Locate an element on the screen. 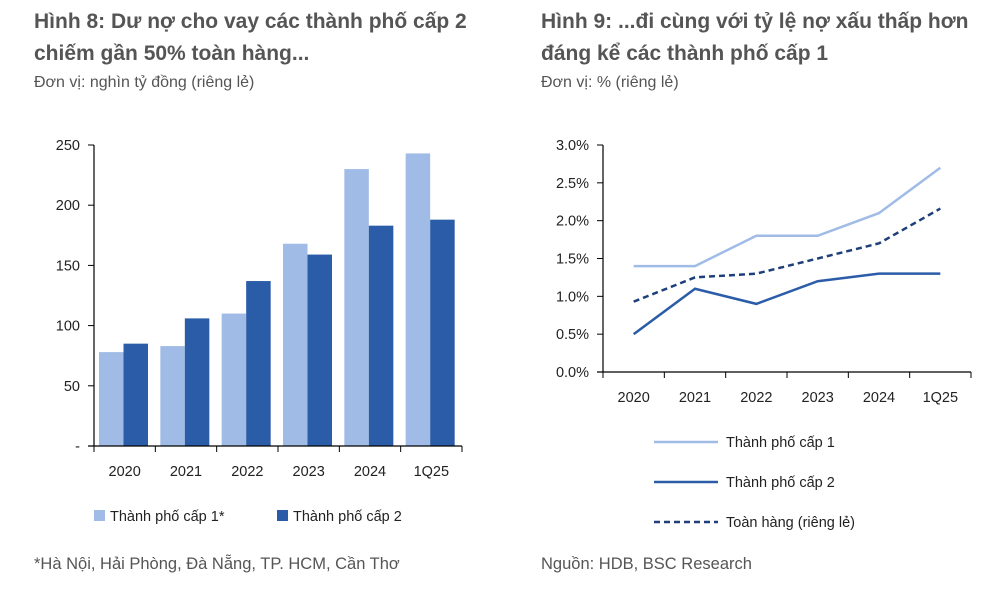 This screenshot has width=997, height=597. y-tick-label: 150 is located at coordinates (68, 266).